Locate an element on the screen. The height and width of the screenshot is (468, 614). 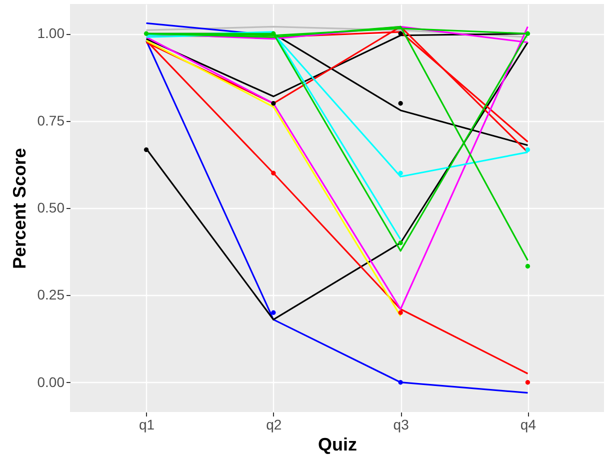
x-tick-label: q4 is located at coordinates (528, 424).